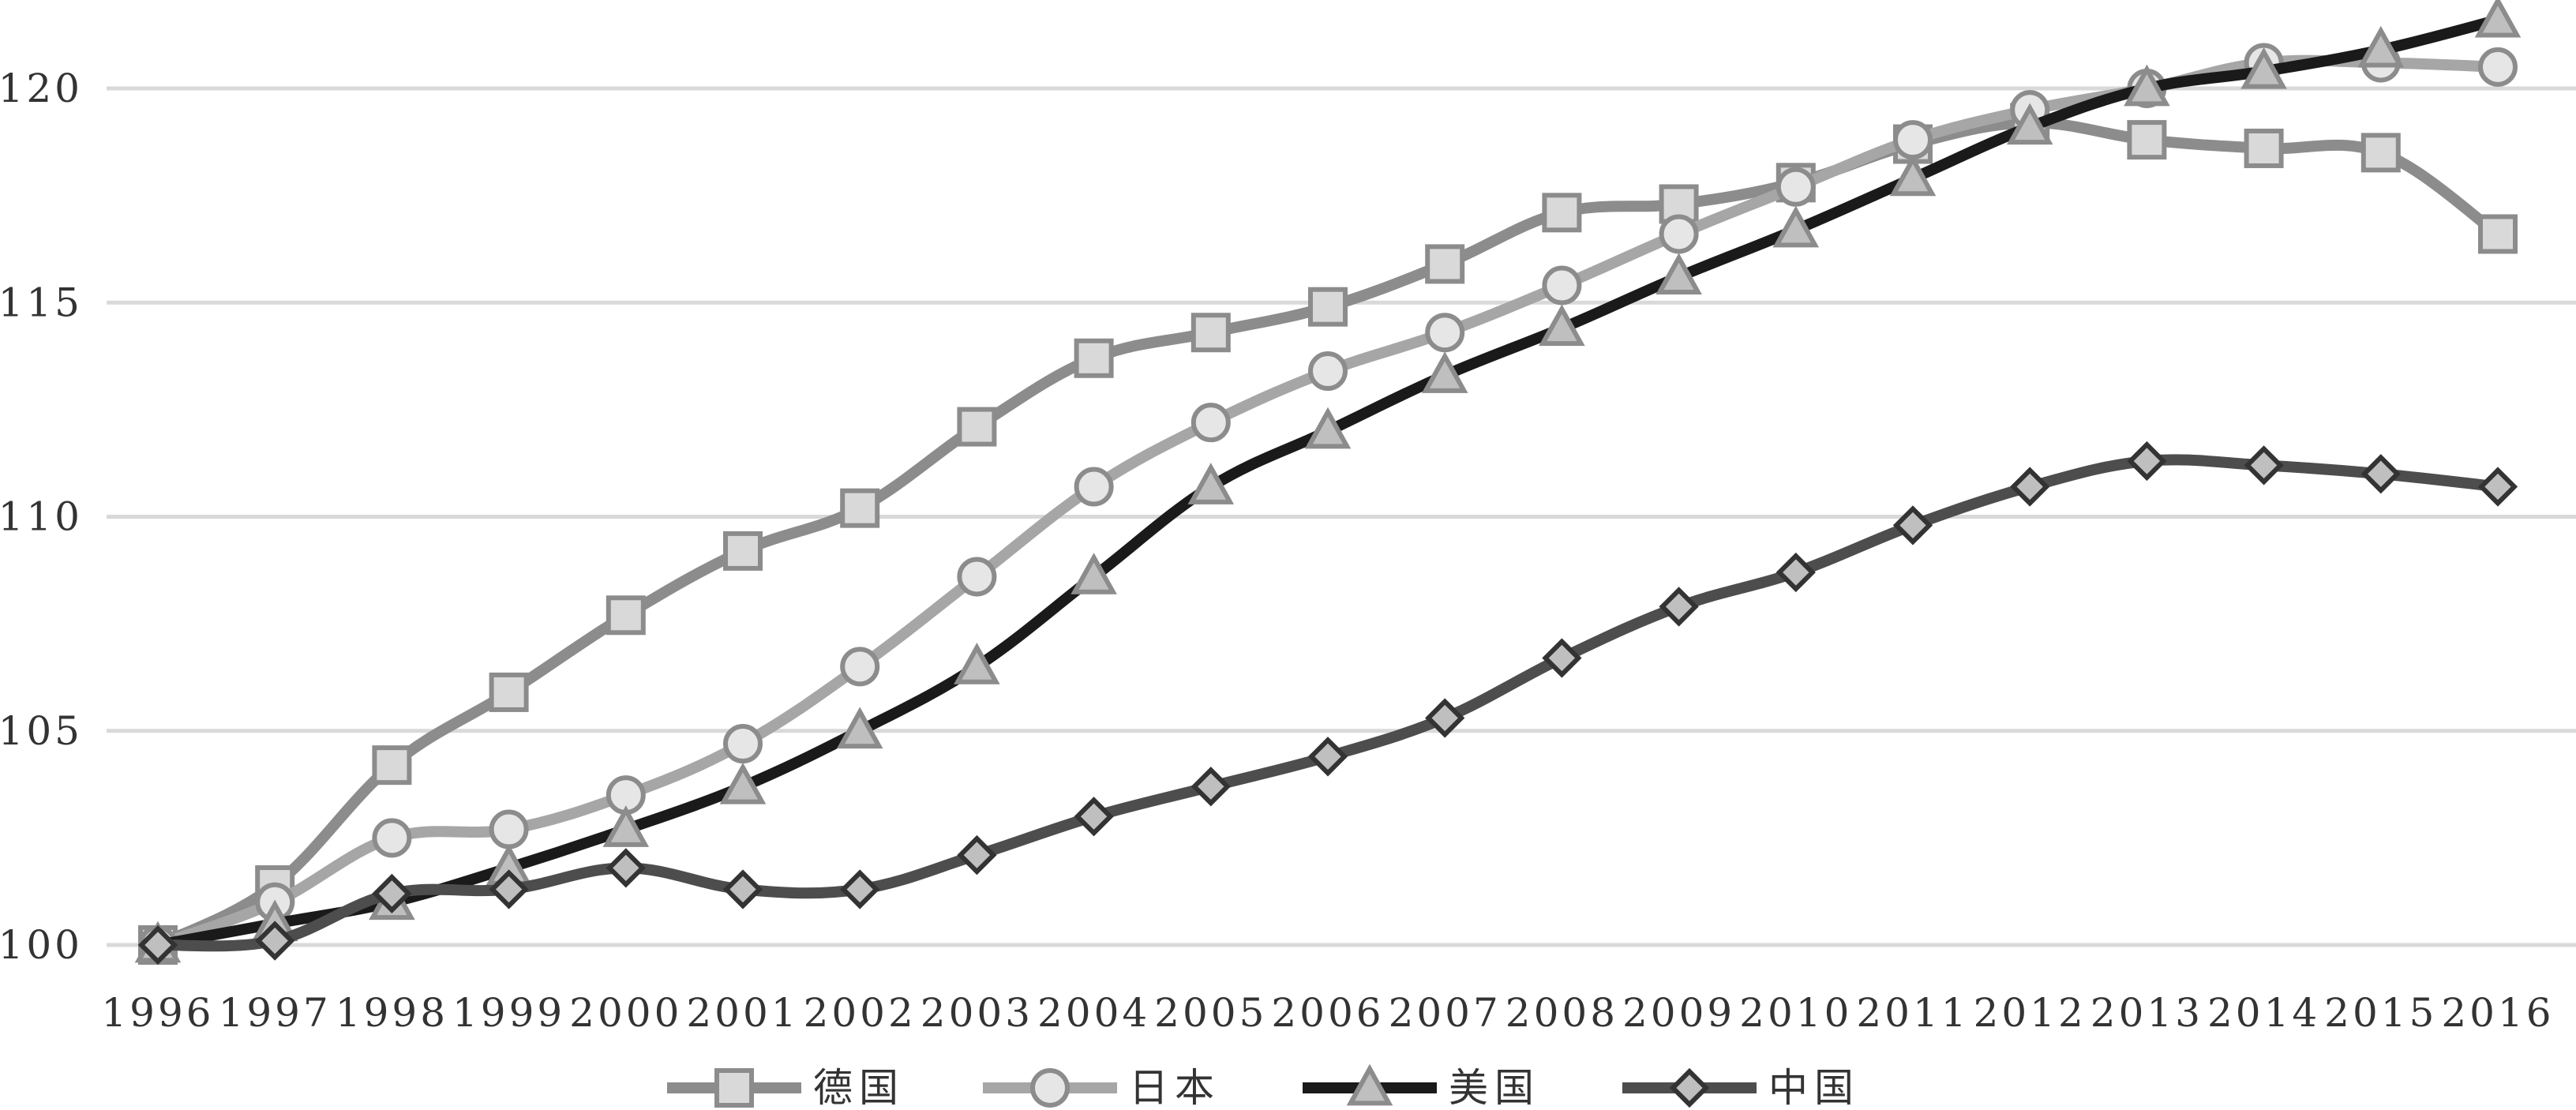  What do you see at coordinates (1210, 1013) in the screenshot?
I see `x-tick-label: 2005` at bounding box center [1210, 1013].